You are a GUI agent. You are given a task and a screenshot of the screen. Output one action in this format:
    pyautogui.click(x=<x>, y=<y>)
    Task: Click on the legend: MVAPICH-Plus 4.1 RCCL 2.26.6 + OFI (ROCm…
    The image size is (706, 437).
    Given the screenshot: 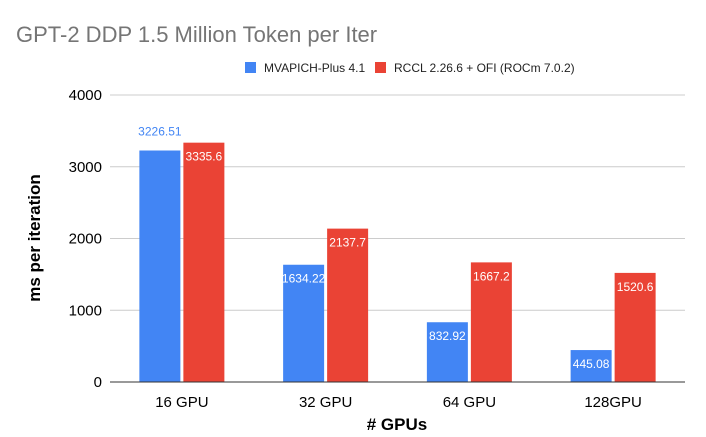 What is the action you would take?
    pyautogui.click(x=410, y=68)
    